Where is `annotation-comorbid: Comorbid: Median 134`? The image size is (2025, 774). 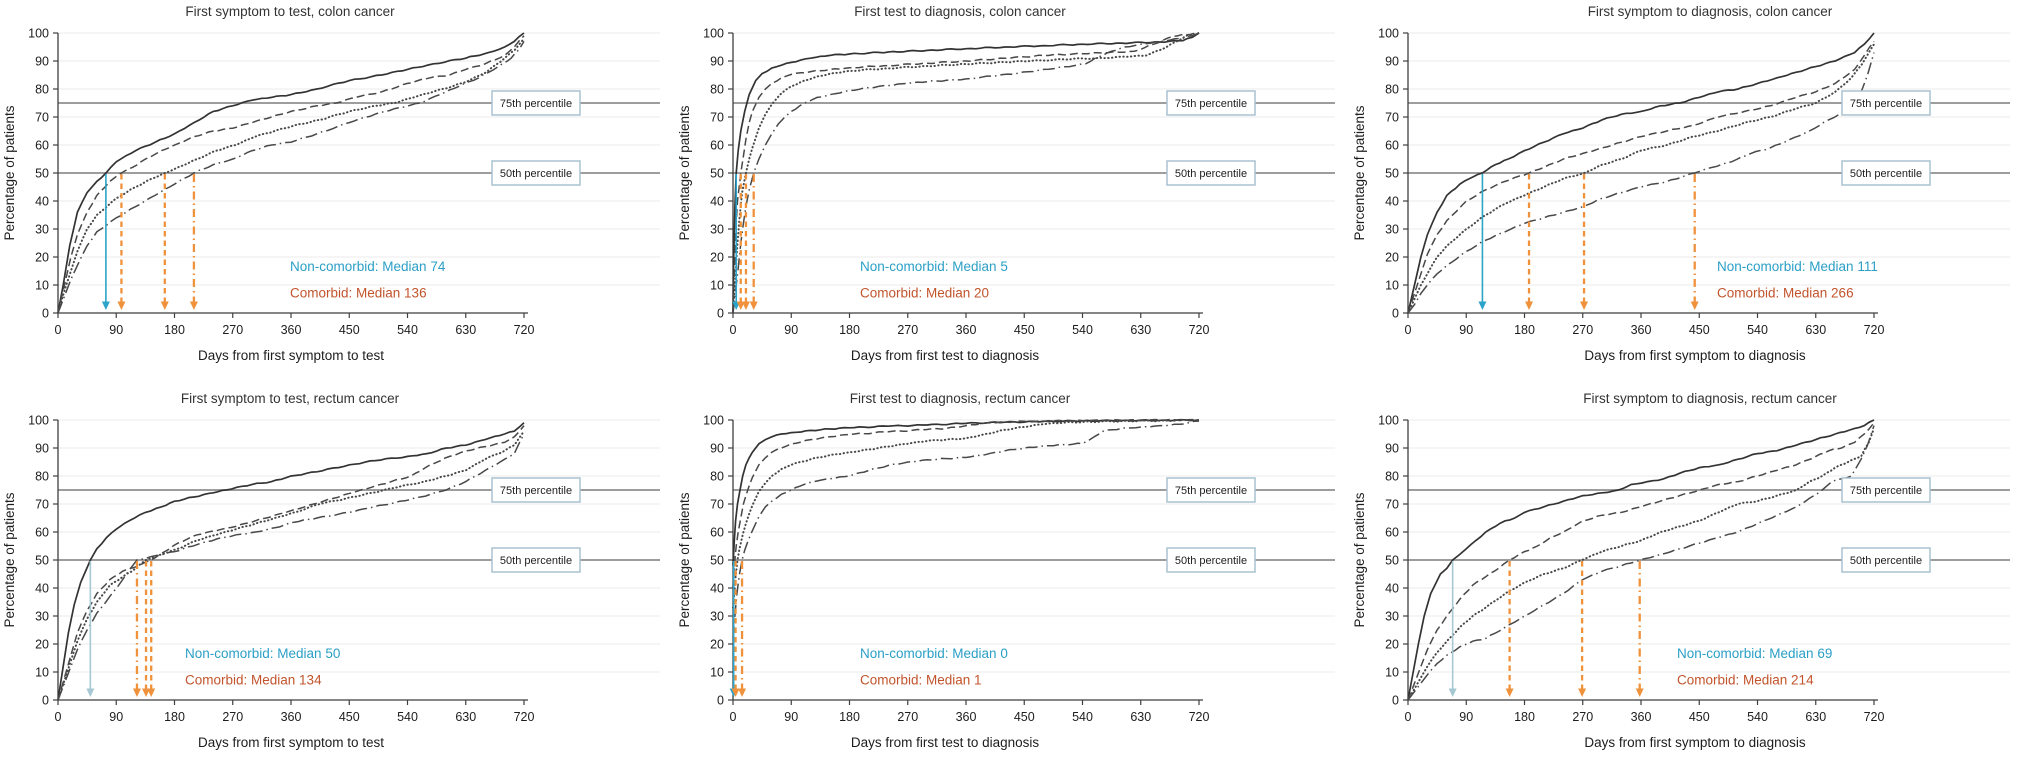 annotation-comorbid: Comorbid: Median 134 is located at coordinates (253, 680).